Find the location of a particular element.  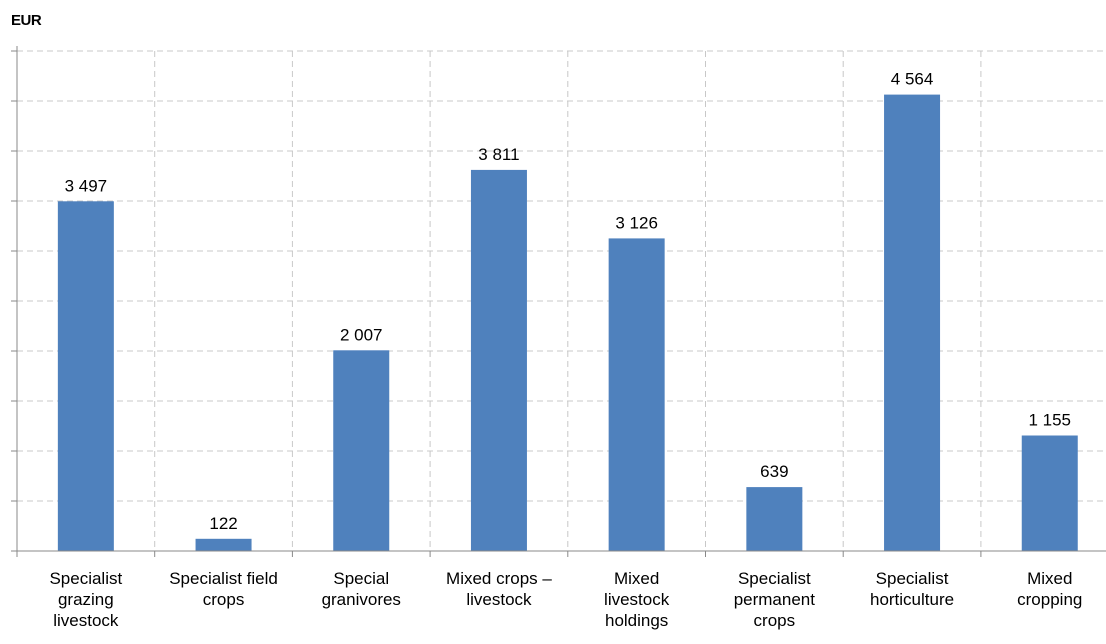

category-label-line: permanent is located at coordinates (775, 599).